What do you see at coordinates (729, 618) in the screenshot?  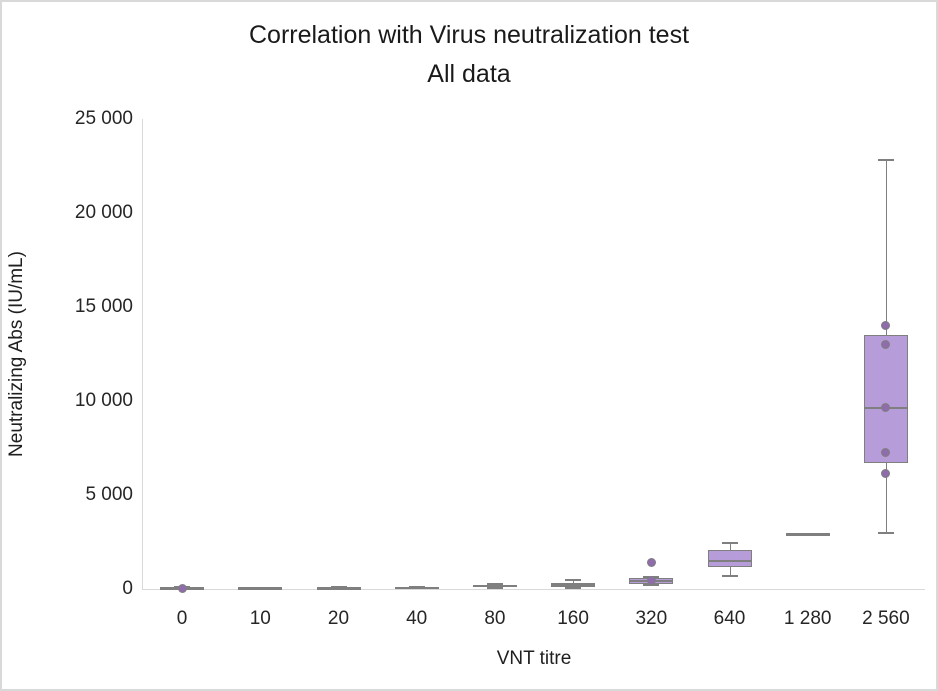 I see `x-tick-label: 640` at bounding box center [729, 618].